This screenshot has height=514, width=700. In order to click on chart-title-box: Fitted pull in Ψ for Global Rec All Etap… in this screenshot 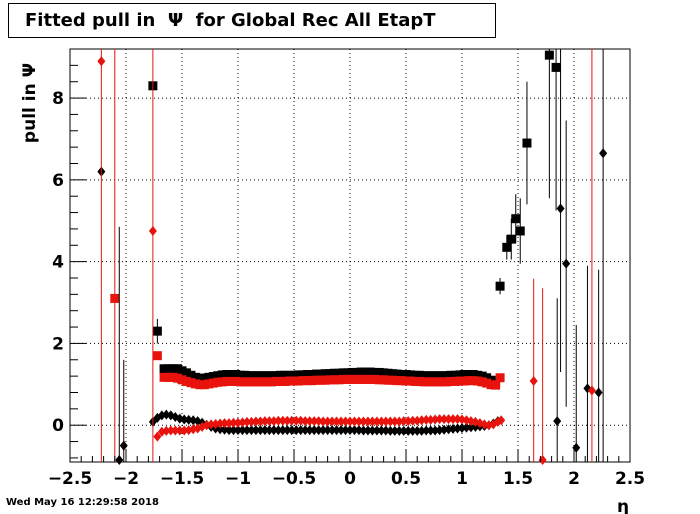, I will do `click(252, 20)`.